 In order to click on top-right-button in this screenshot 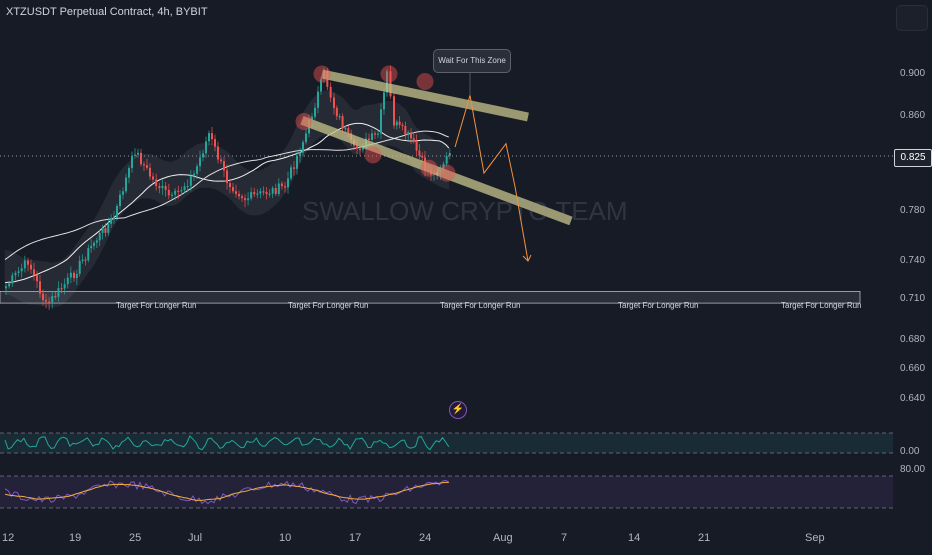, I will do `click(912, 18)`.